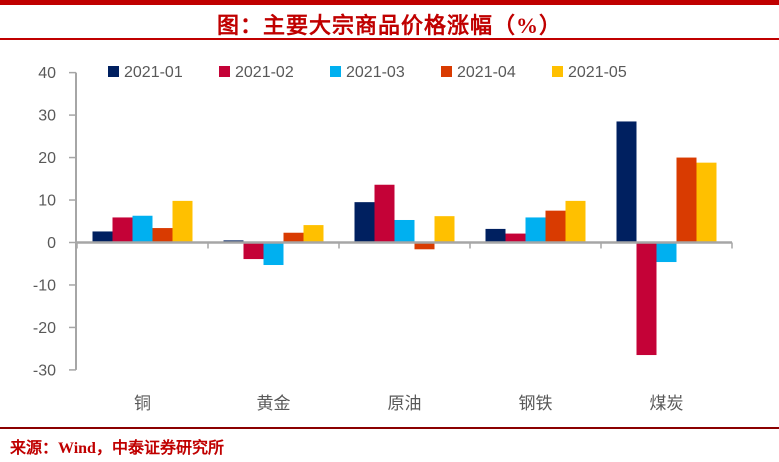  What do you see at coordinates (47, 201) in the screenshot?
I see `y-axis-tick-label: 10` at bounding box center [47, 201].